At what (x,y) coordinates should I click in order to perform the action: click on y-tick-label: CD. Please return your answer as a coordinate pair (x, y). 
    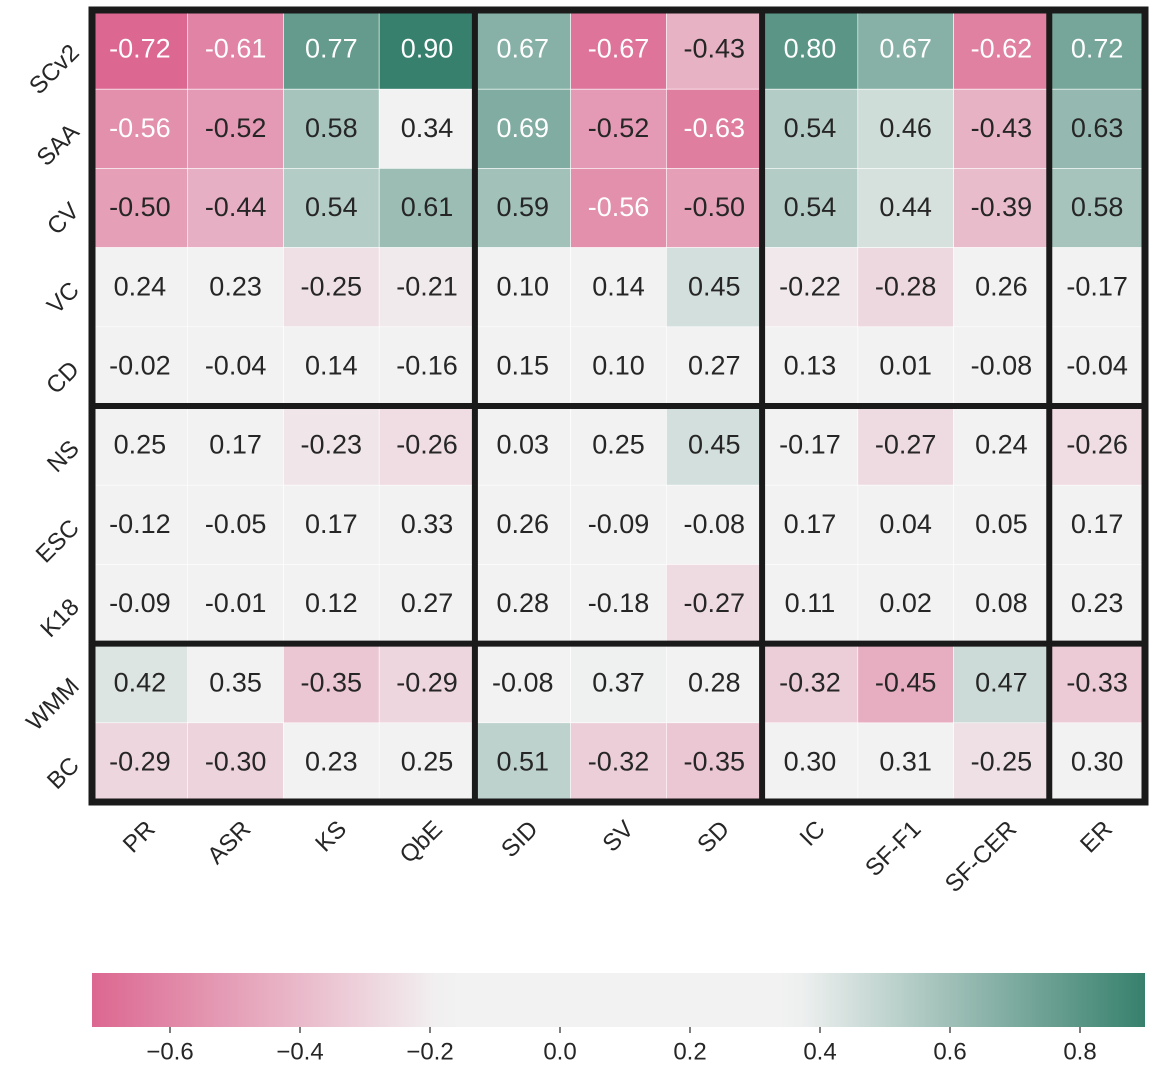
    Looking at the image, I should click on (63, 378).